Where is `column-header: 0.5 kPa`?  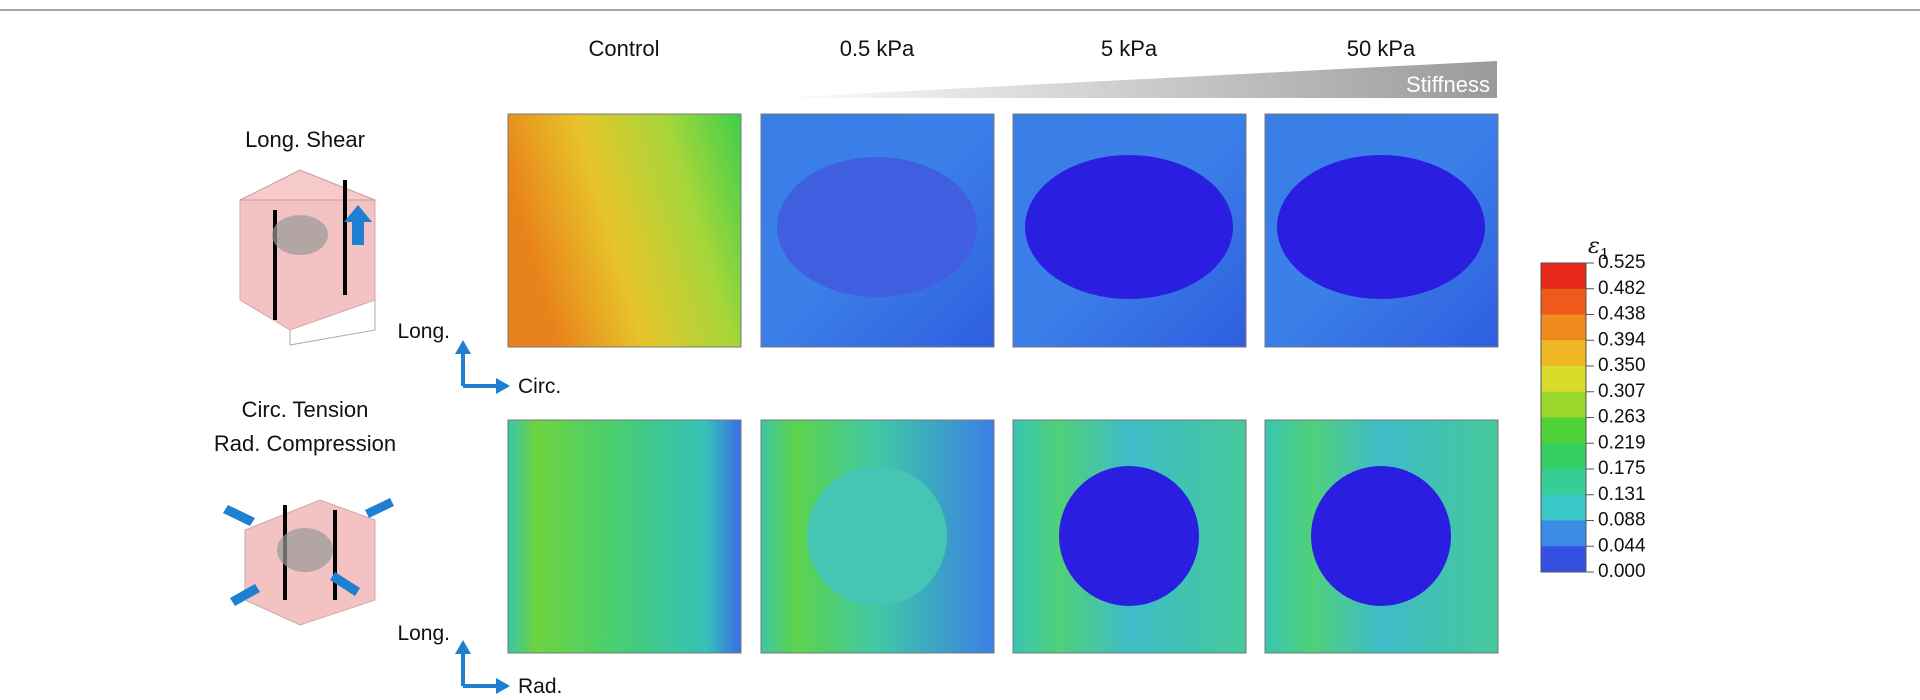
column-header: 0.5 kPa is located at coordinates (877, 48).